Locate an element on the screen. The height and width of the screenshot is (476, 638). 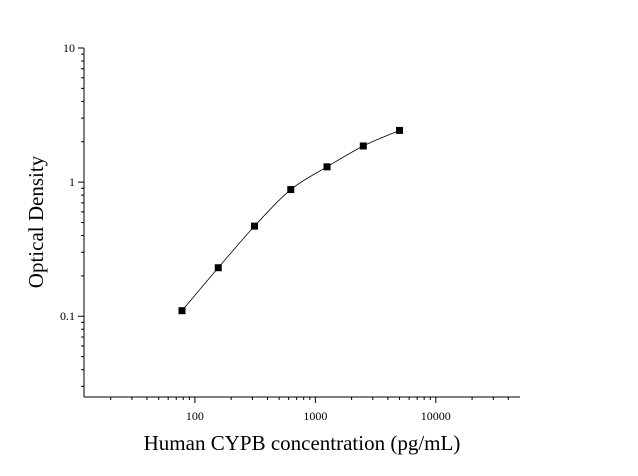
x-tick-label: 100 is located at coordinates (195, 416).